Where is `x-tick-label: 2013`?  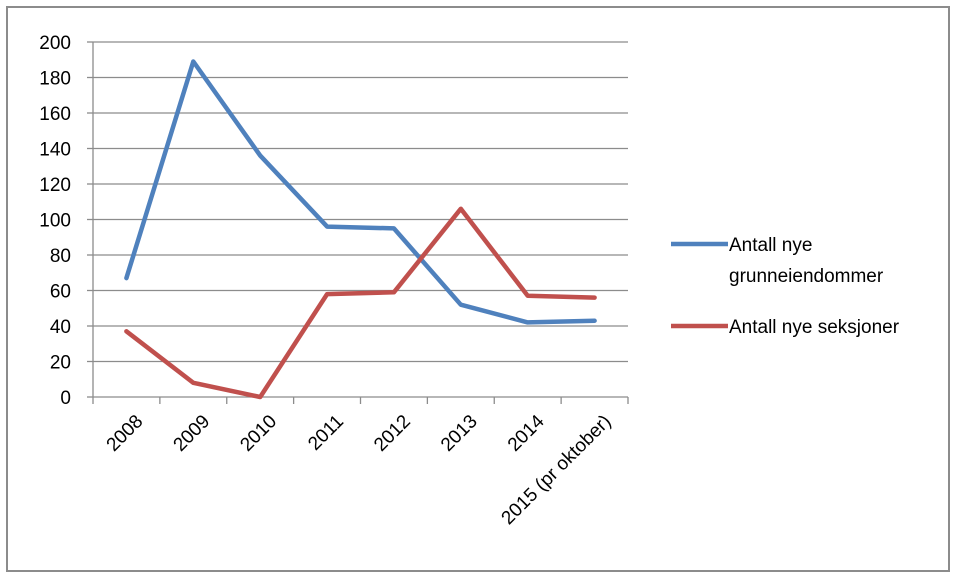 x-tick-label: 2013 is located at coordinates (459, 433).